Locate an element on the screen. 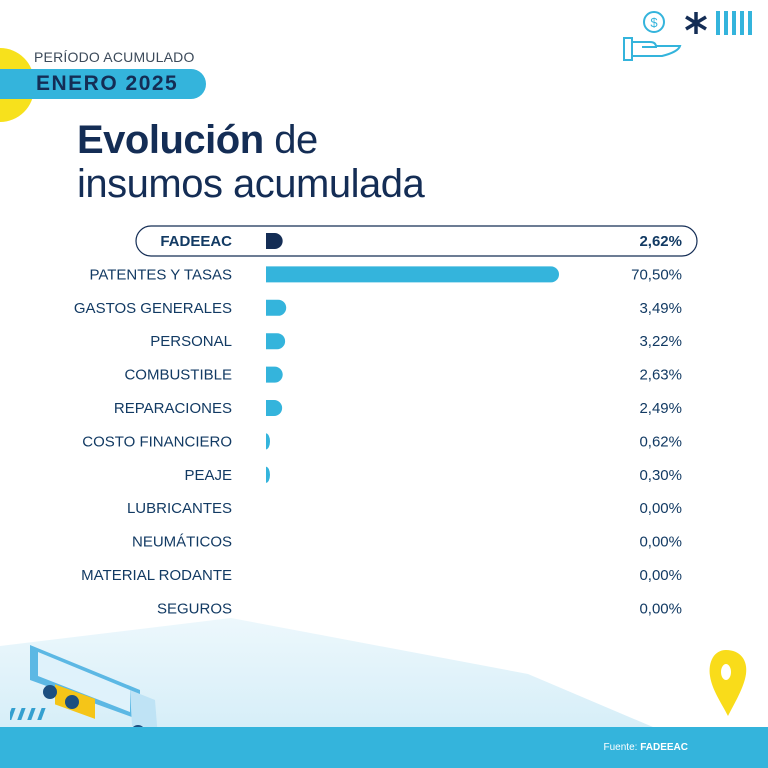 The width and height of the screenshot is (768, 768). header-icons: $ is located at coordinates (687, 36).